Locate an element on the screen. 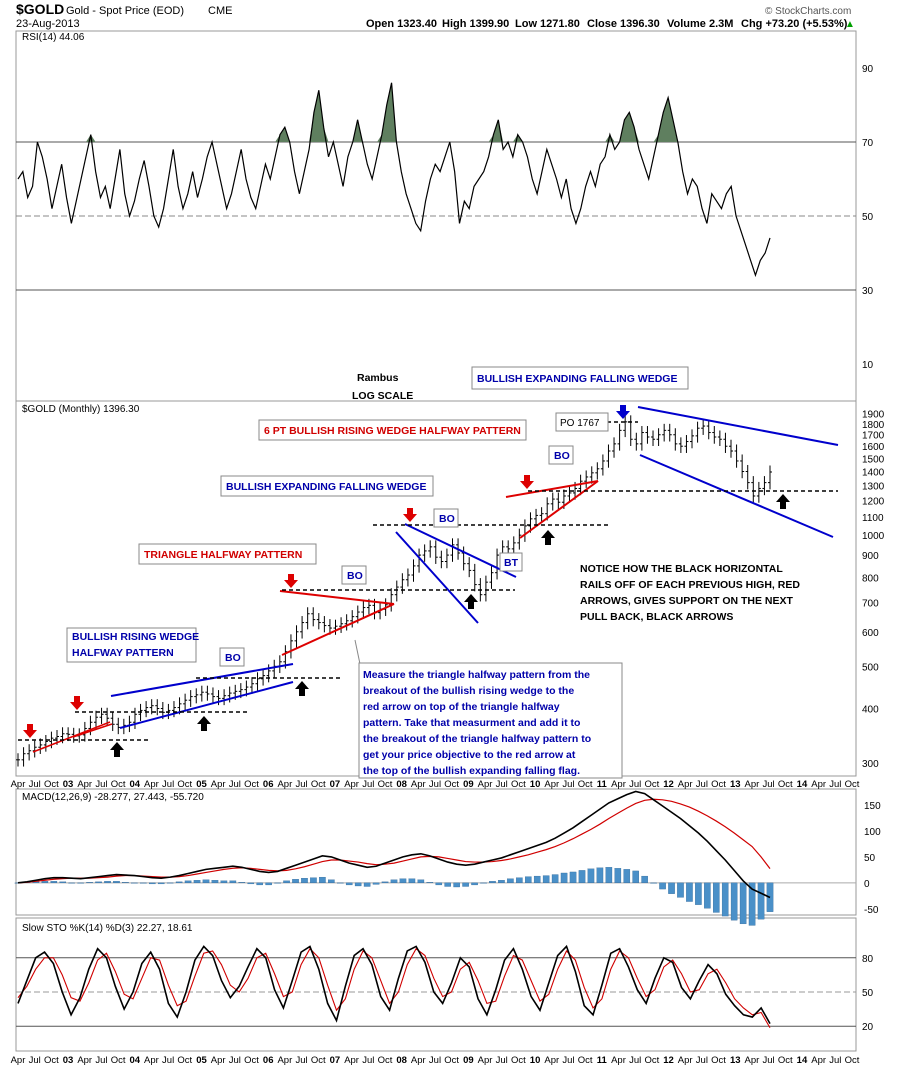 This screenshot has height=1069, width=900. x-tick-label: 09 is located at coordinates (468, 1060).